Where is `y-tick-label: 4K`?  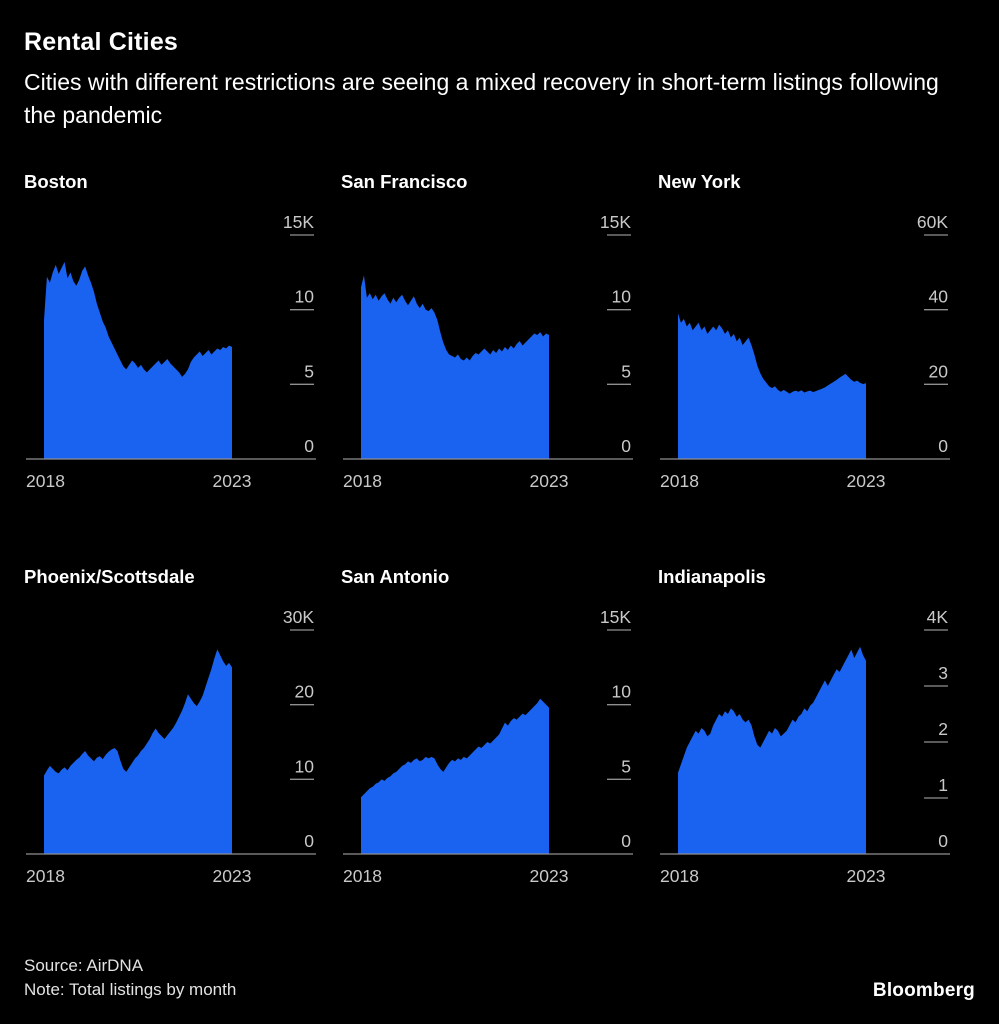 y-tick-label: 4K is located at coordinates (938, 617).